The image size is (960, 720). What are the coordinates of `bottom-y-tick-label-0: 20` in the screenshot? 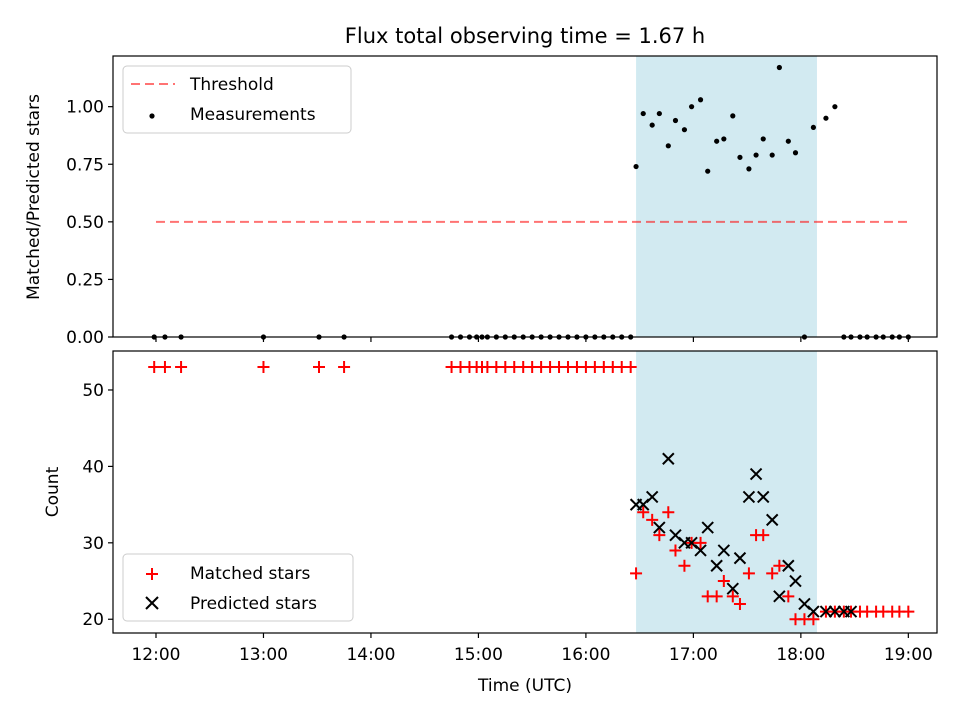 It's located at (93, 620).